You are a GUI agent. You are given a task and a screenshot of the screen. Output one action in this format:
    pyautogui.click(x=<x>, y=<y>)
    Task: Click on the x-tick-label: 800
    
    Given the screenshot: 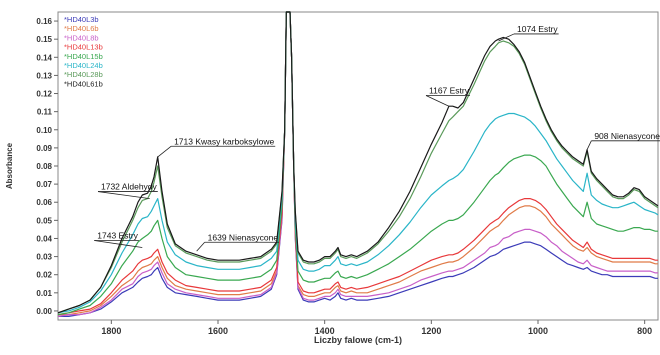 What is the action you would take?
    pyautogui.click(x=644, y=331)
    